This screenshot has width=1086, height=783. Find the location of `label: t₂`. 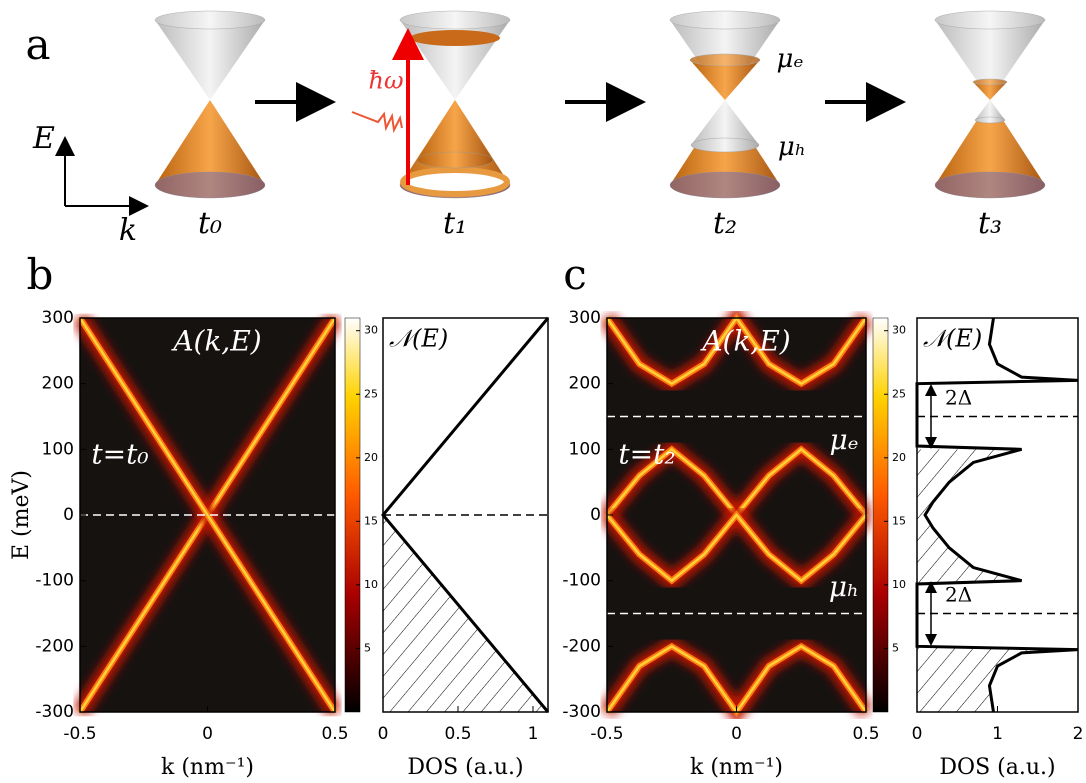

label: t₂ is located at coordinates (725, 223).